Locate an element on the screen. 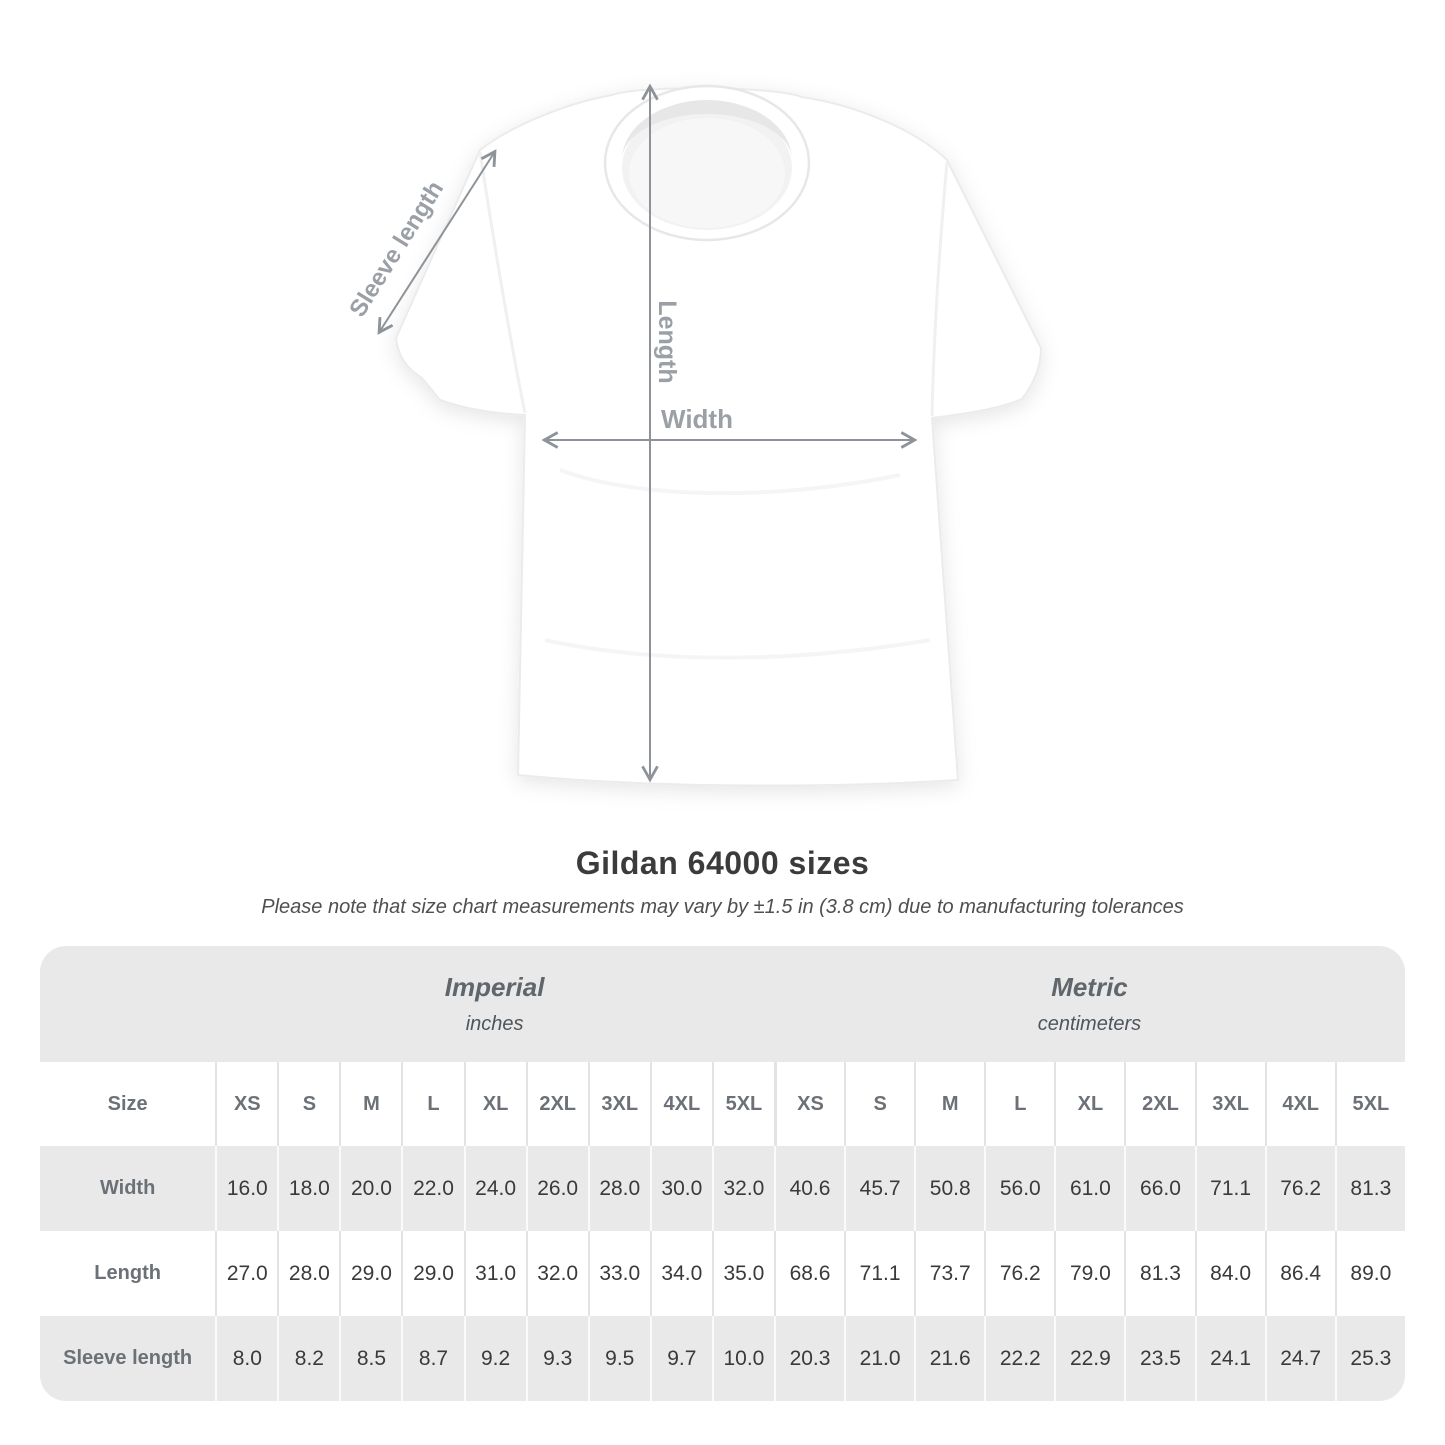  table-cell: 61.0 is located at coordinates (1089, 1188).